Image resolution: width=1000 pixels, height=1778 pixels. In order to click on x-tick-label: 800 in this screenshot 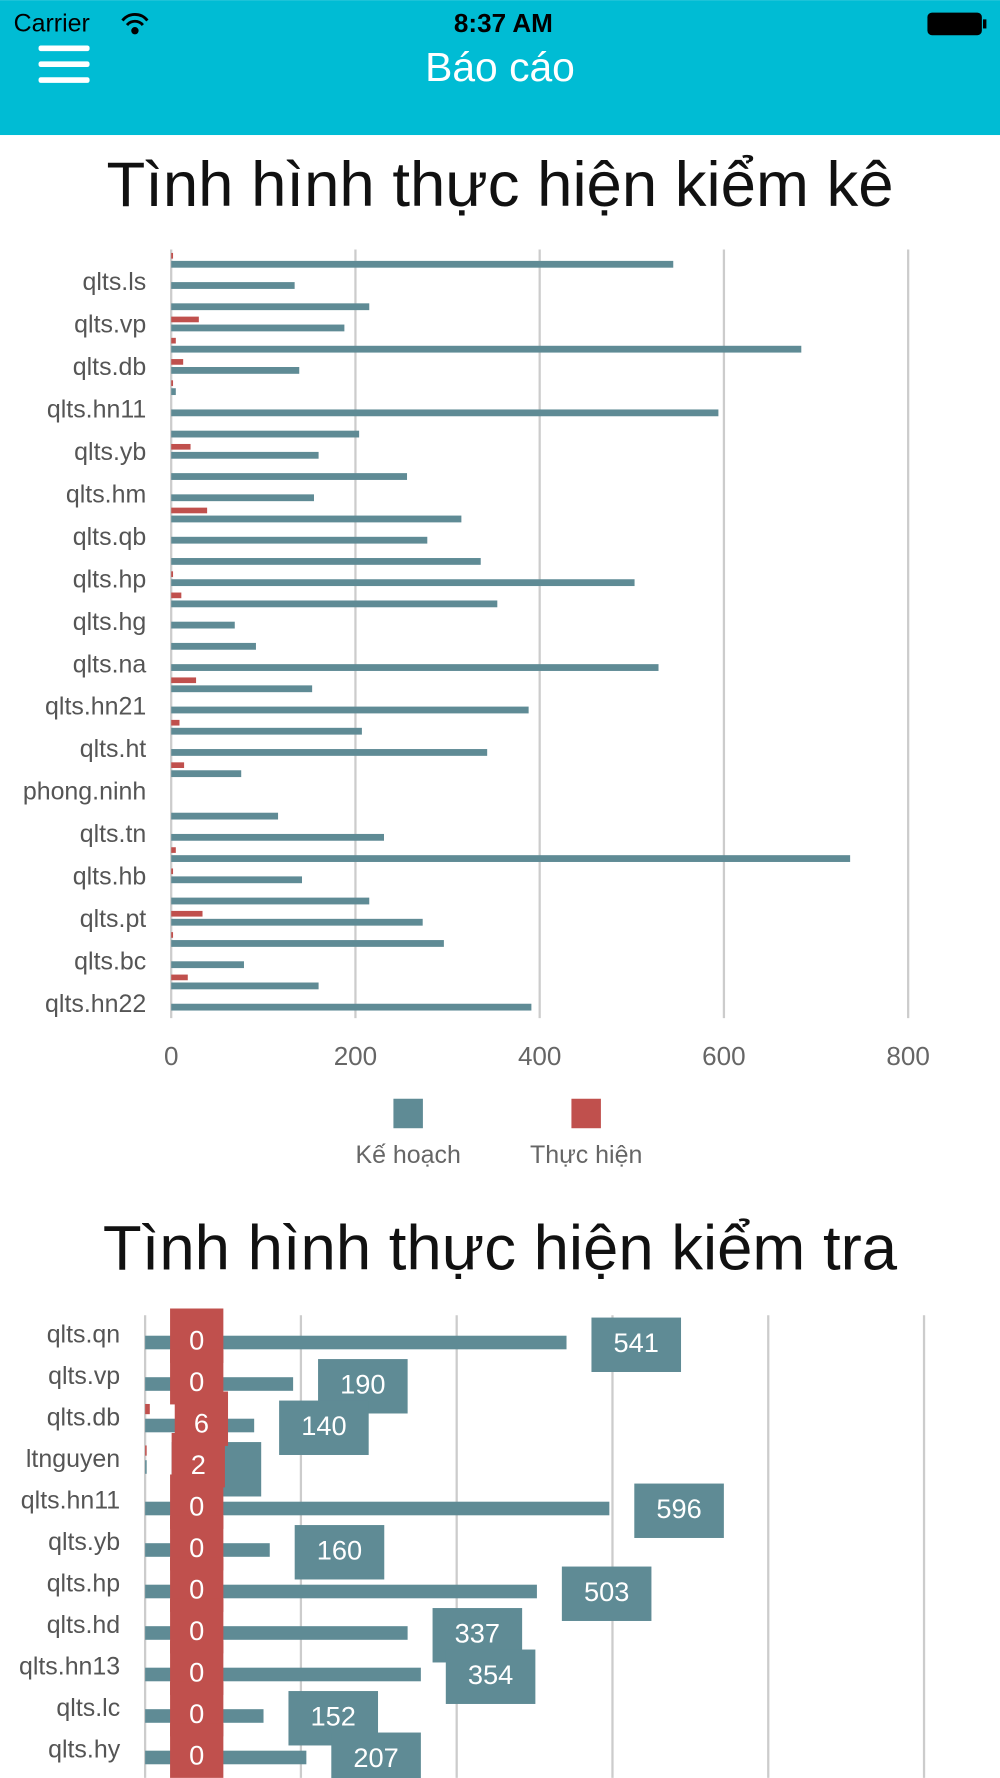, I will do `click(907, 1056)`.